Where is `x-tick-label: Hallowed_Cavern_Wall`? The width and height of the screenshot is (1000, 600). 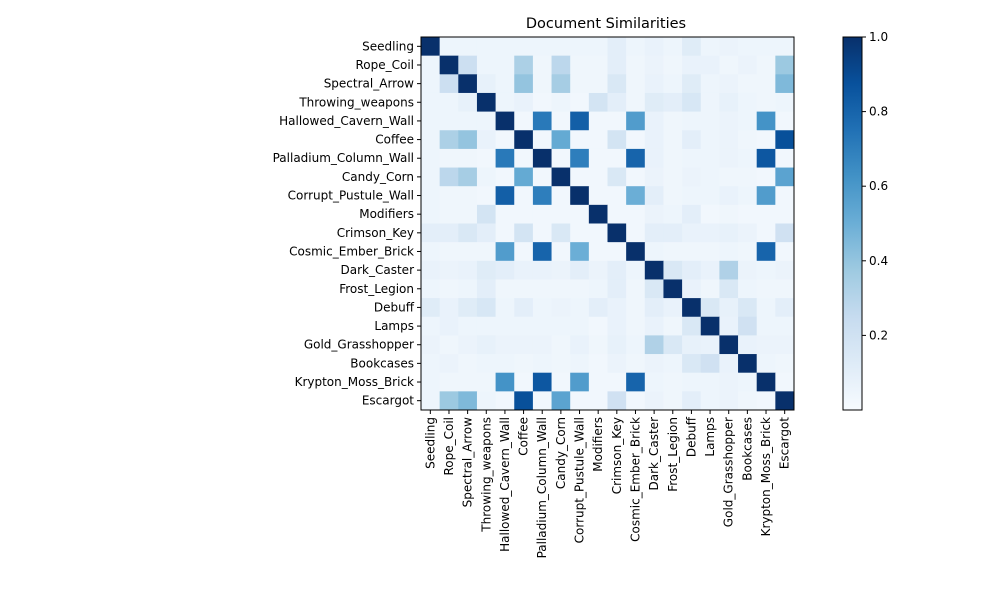 x-tick-label: Hallowed_Cavern_Wall is located at coordinates (505, 484).